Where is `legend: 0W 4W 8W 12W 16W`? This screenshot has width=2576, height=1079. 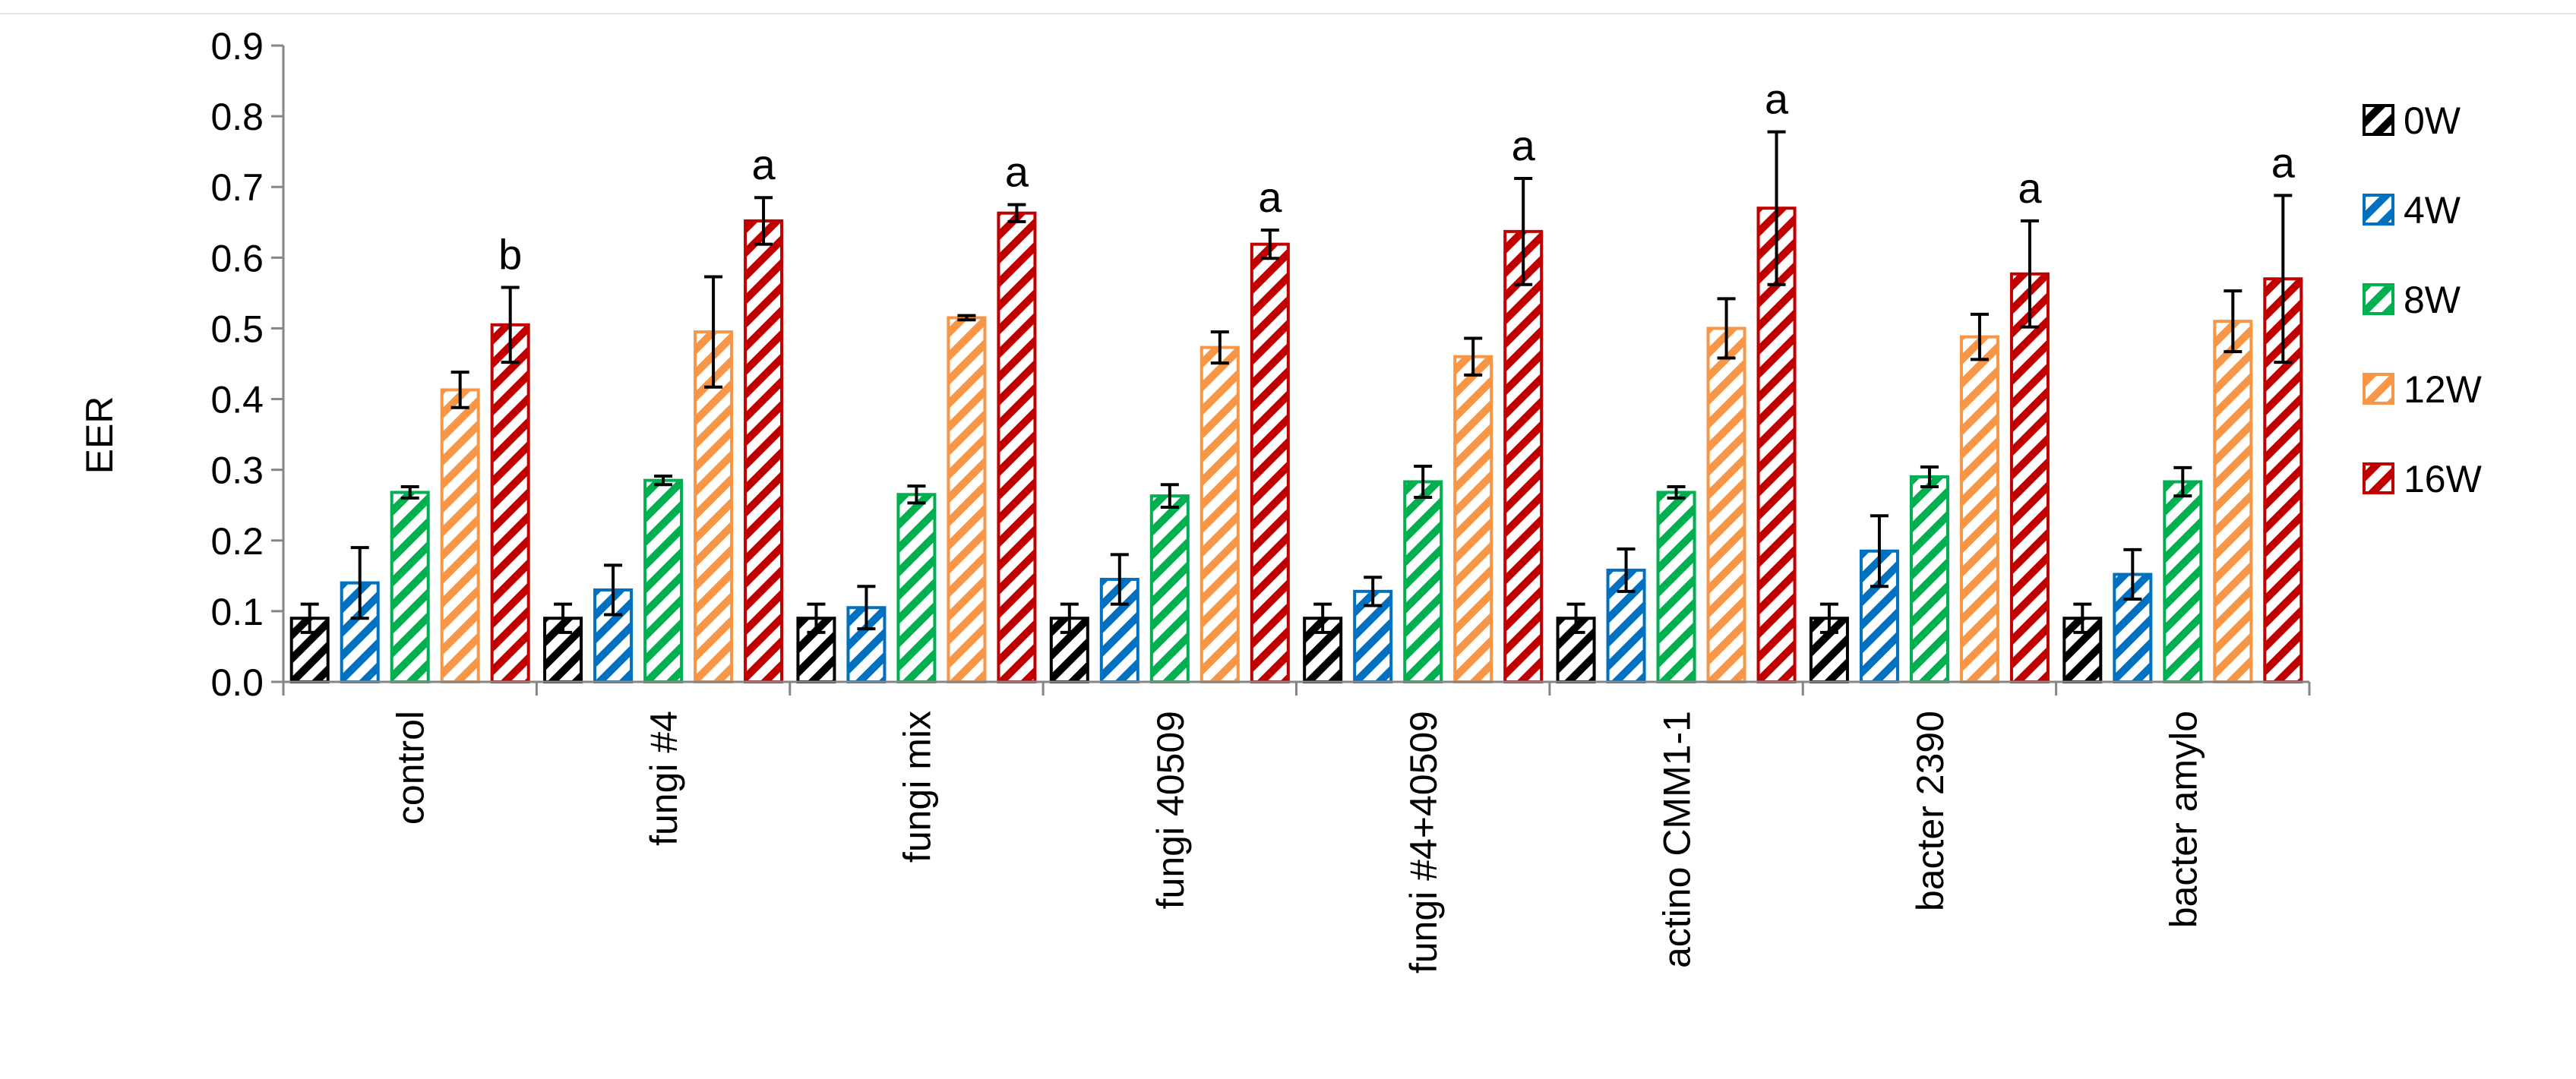
legend: 0W 4W 8W 12W 16W is located at coordinates (2423, 299).